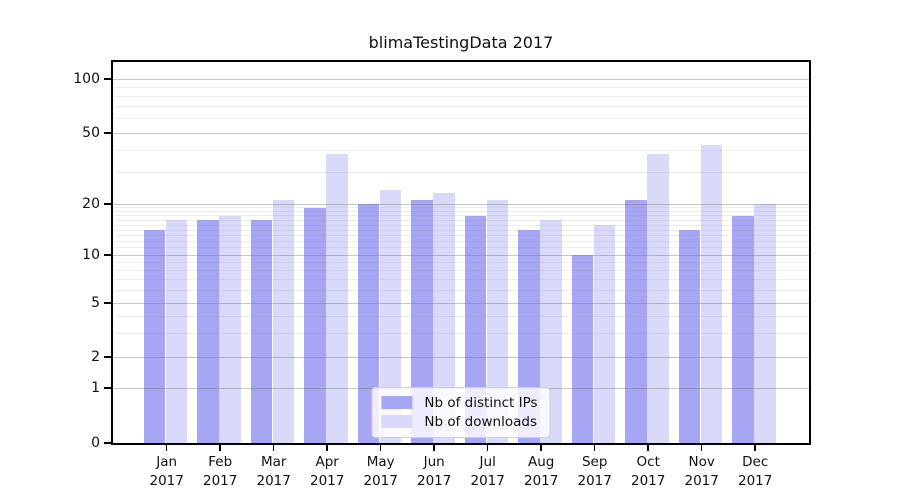 Image resolution: width=900 pixels, height=500 pixels. Describe the element at coordinates (658, 298) in the screenshot. I see `bar-downloads-oct` at that location.